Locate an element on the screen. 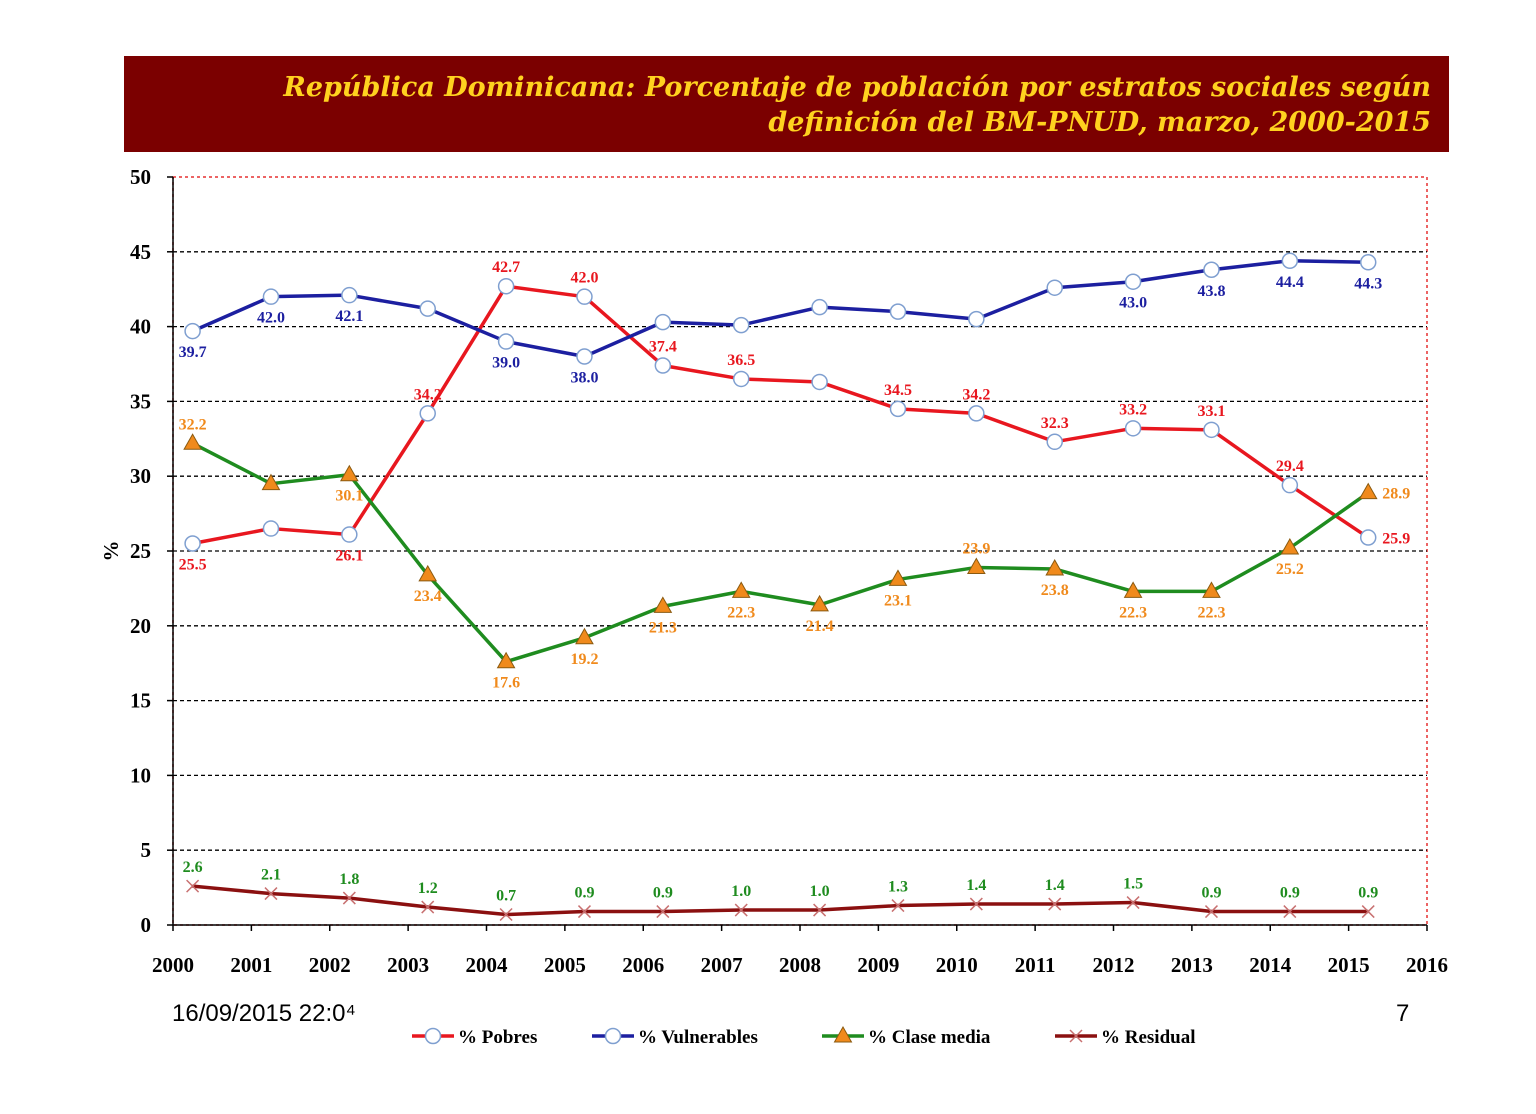  legend-label: % Pobres is located at coordinates (497, 1037).